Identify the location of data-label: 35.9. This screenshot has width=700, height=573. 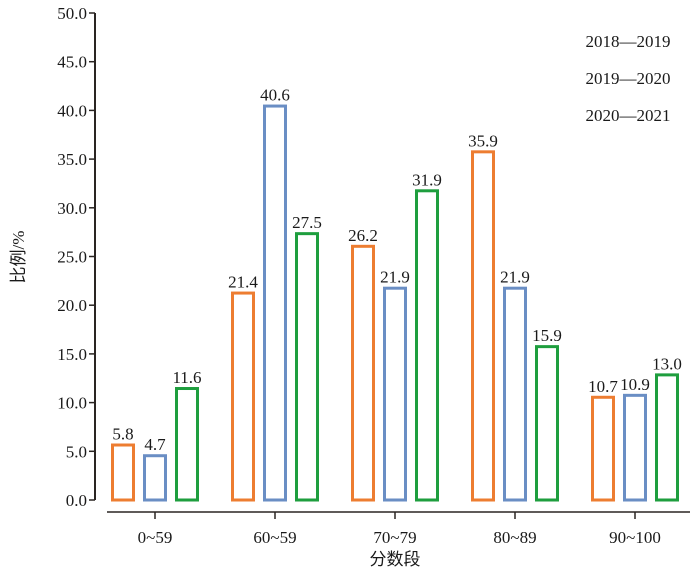
(483, 140).